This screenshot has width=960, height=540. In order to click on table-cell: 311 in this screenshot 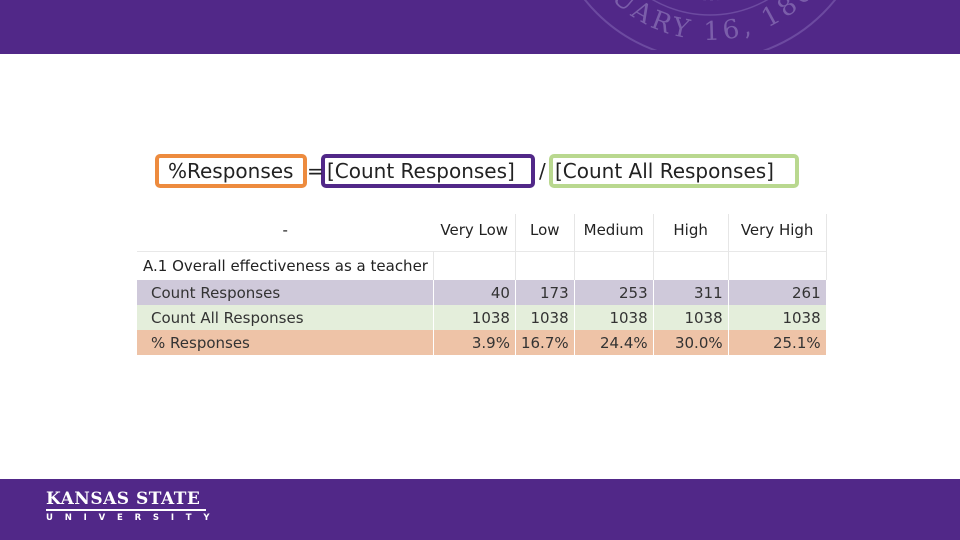, I will do `click(691, 292)`.